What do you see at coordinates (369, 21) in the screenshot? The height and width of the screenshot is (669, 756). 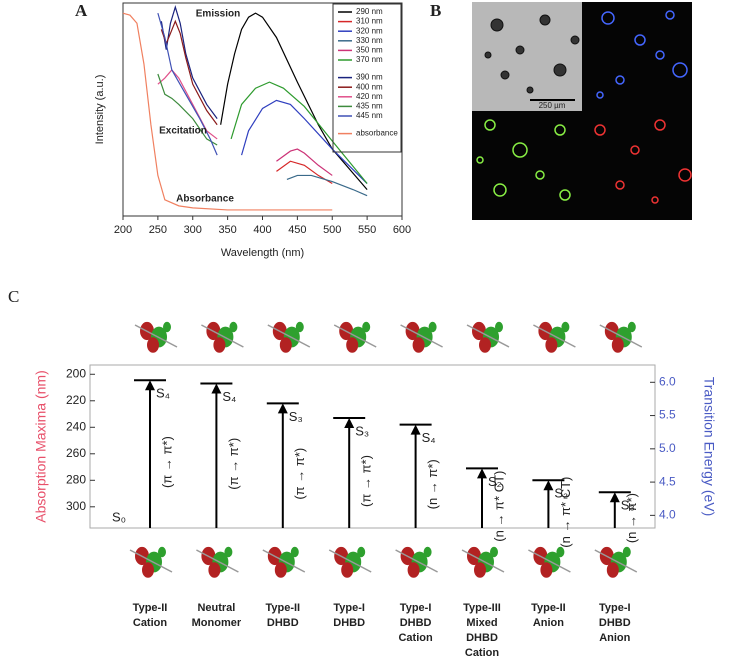 I see `legend-label: 310 nm` at bounding box center [369, 21].